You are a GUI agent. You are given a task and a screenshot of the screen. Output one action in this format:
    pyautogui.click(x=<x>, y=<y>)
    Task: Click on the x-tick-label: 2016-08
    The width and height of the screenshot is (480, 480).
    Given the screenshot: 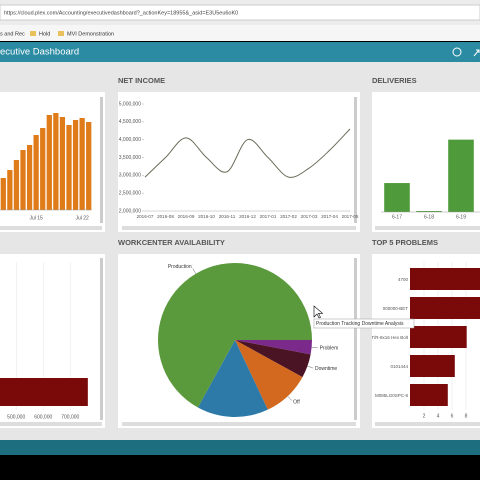 What is the action you would take?
    pyautogui.click(x=165, y=216)
    